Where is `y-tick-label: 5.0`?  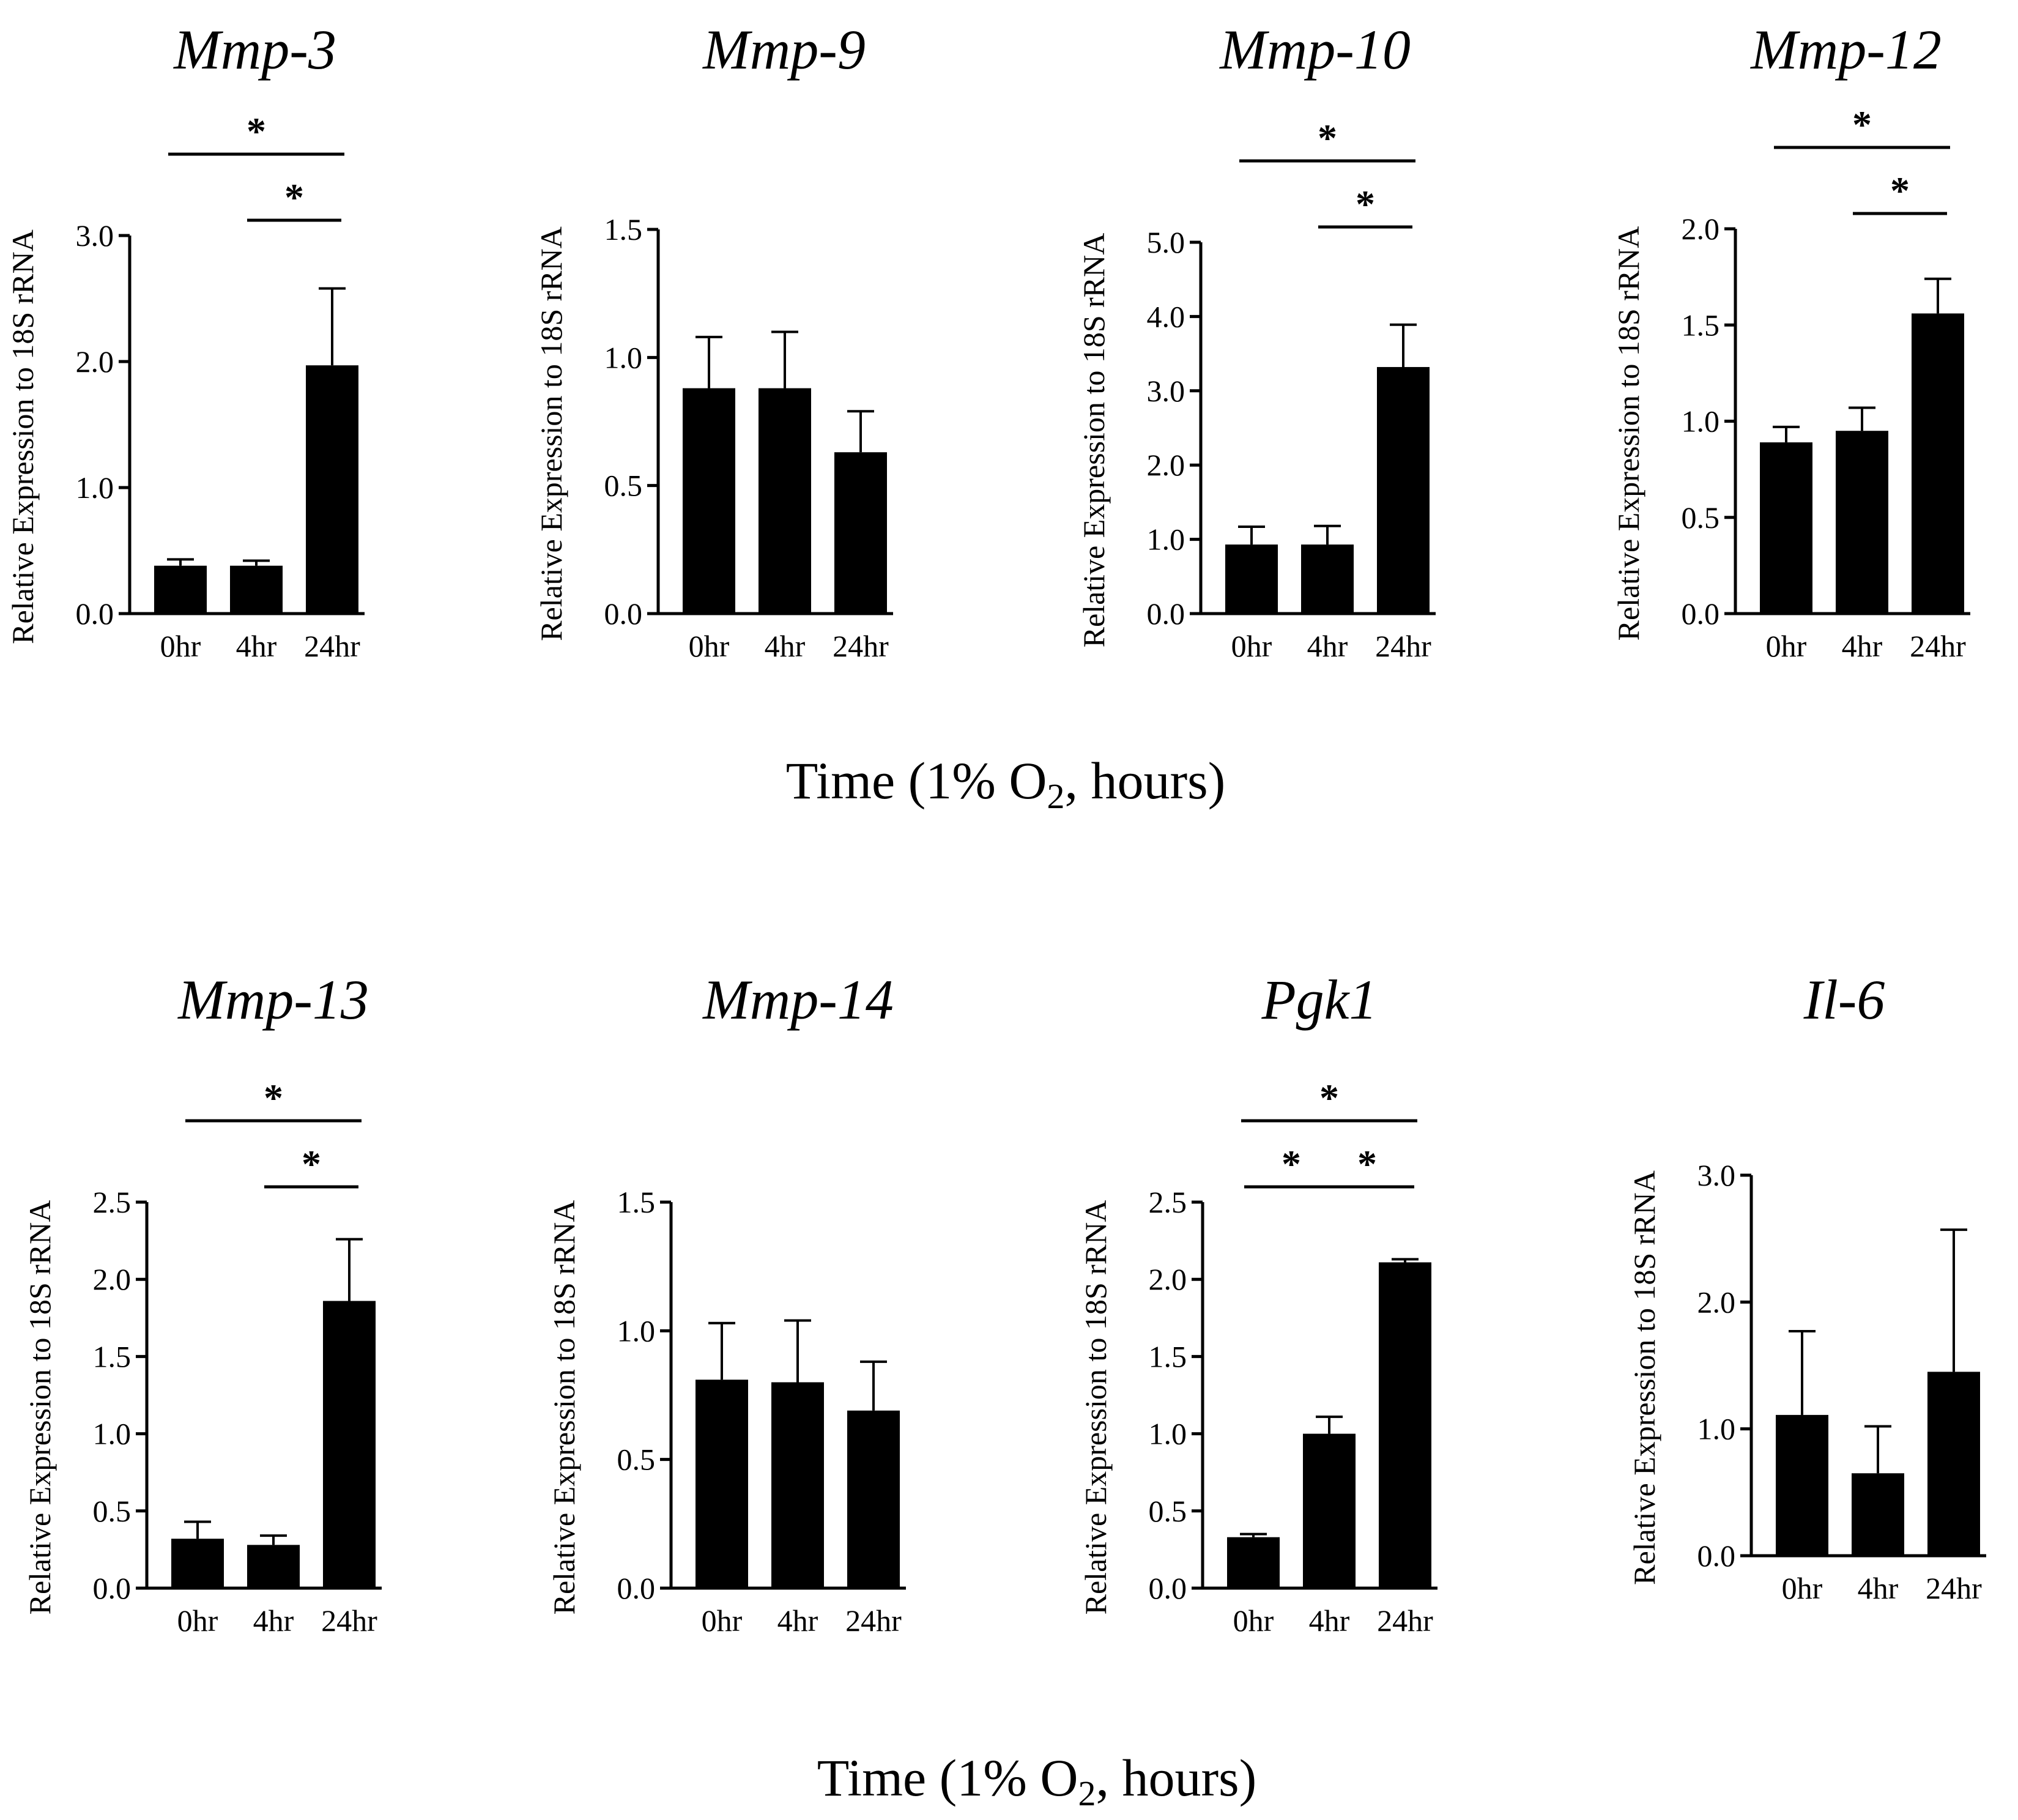
y-tick-label: 5.0 is located at coordinates (1166, 242).